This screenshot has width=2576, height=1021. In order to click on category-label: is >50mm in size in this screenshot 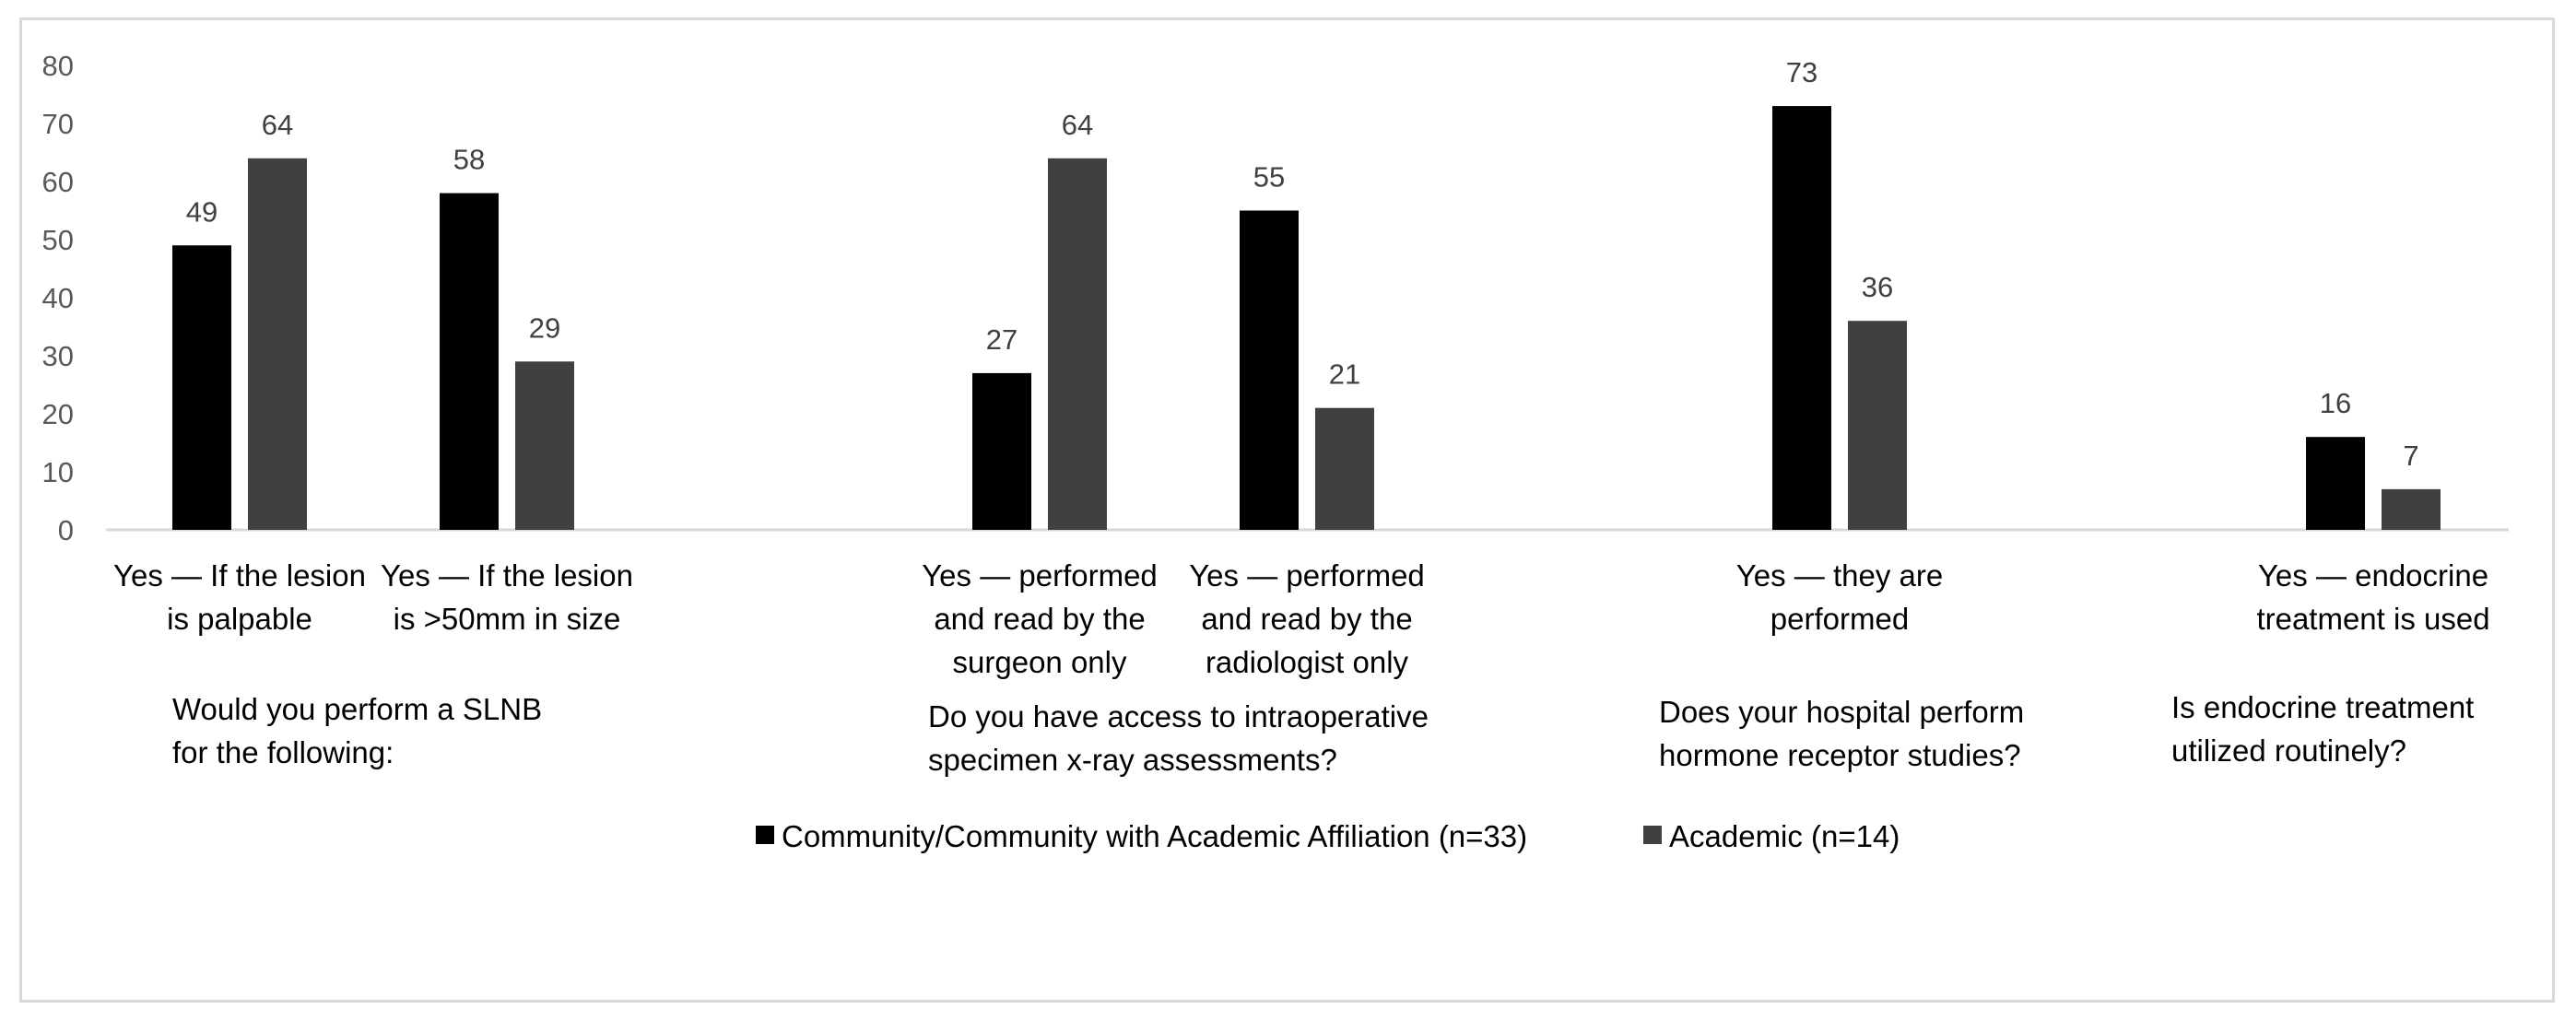, I will do `click(507, 619)`.